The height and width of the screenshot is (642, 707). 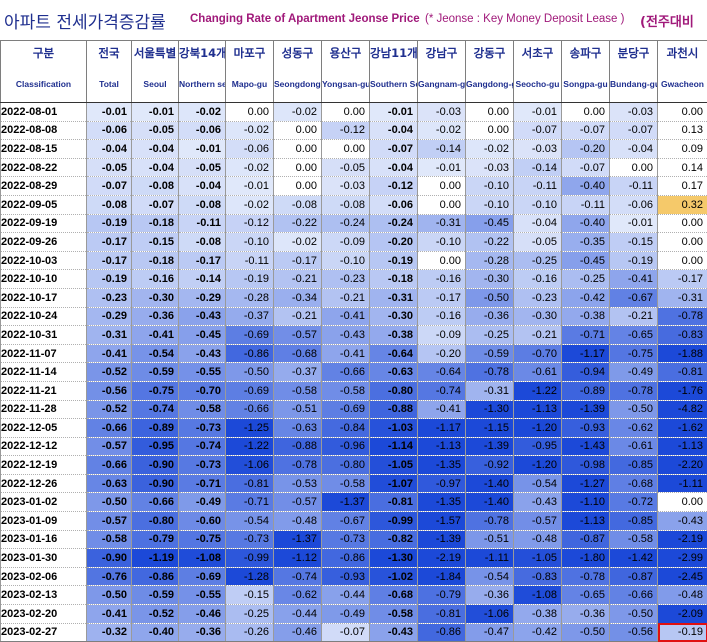 I want to click on rate-cell: -1.43, so click(x=586, y=446).